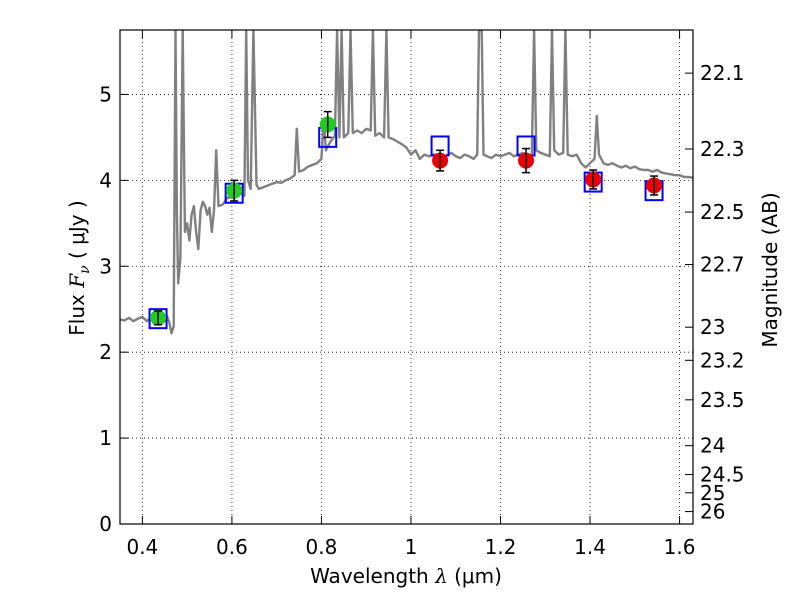 This screenshot has height=600, width=800. I want to click on x-tick-label-0: 0.4, so click(142, 547).